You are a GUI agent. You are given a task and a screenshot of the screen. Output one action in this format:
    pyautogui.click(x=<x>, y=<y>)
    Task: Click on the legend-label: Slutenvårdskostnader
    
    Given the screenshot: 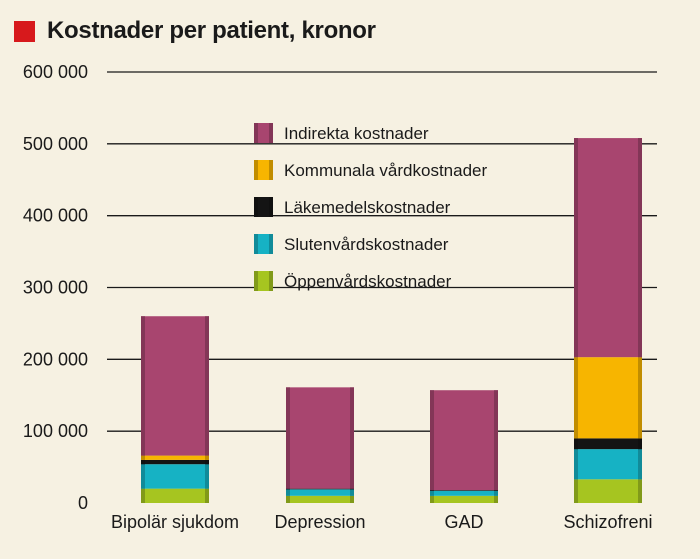 What is the action you would take?
    pyautogui.click(x=366, y=244)
    